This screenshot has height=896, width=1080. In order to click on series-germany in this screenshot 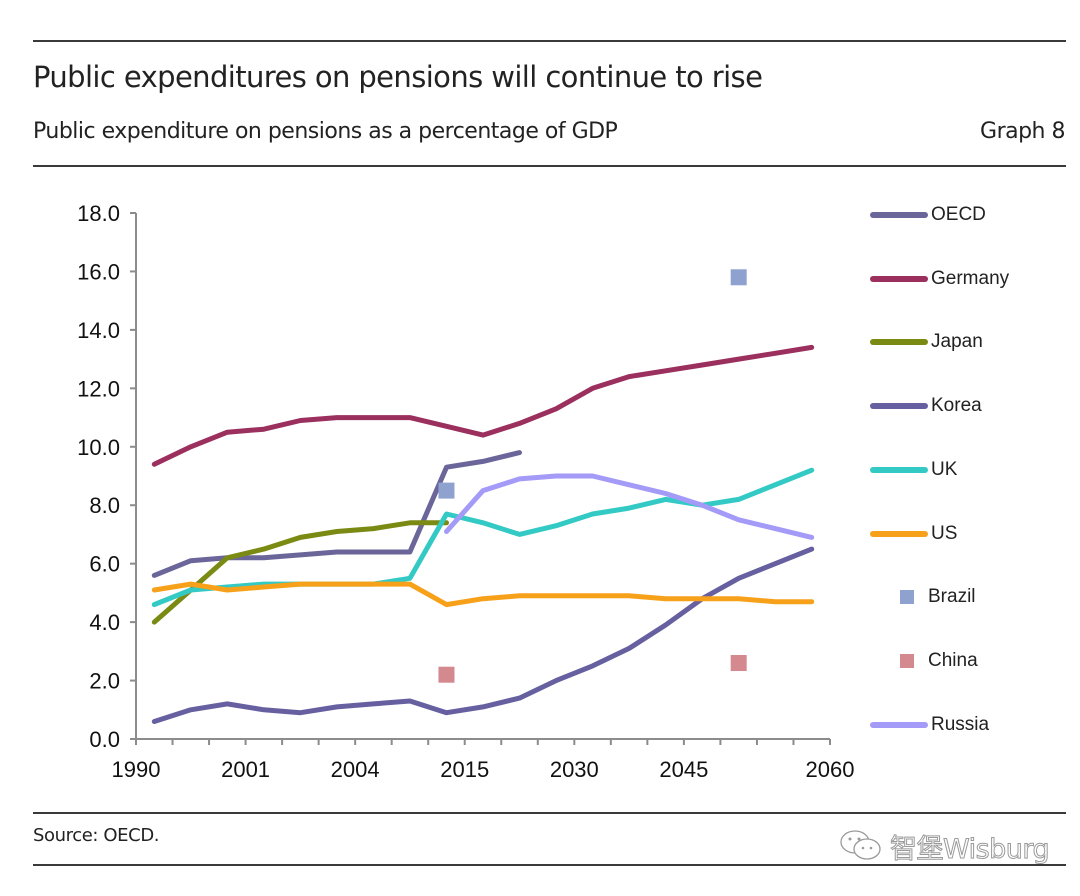, I will do `click(483, 405)`.